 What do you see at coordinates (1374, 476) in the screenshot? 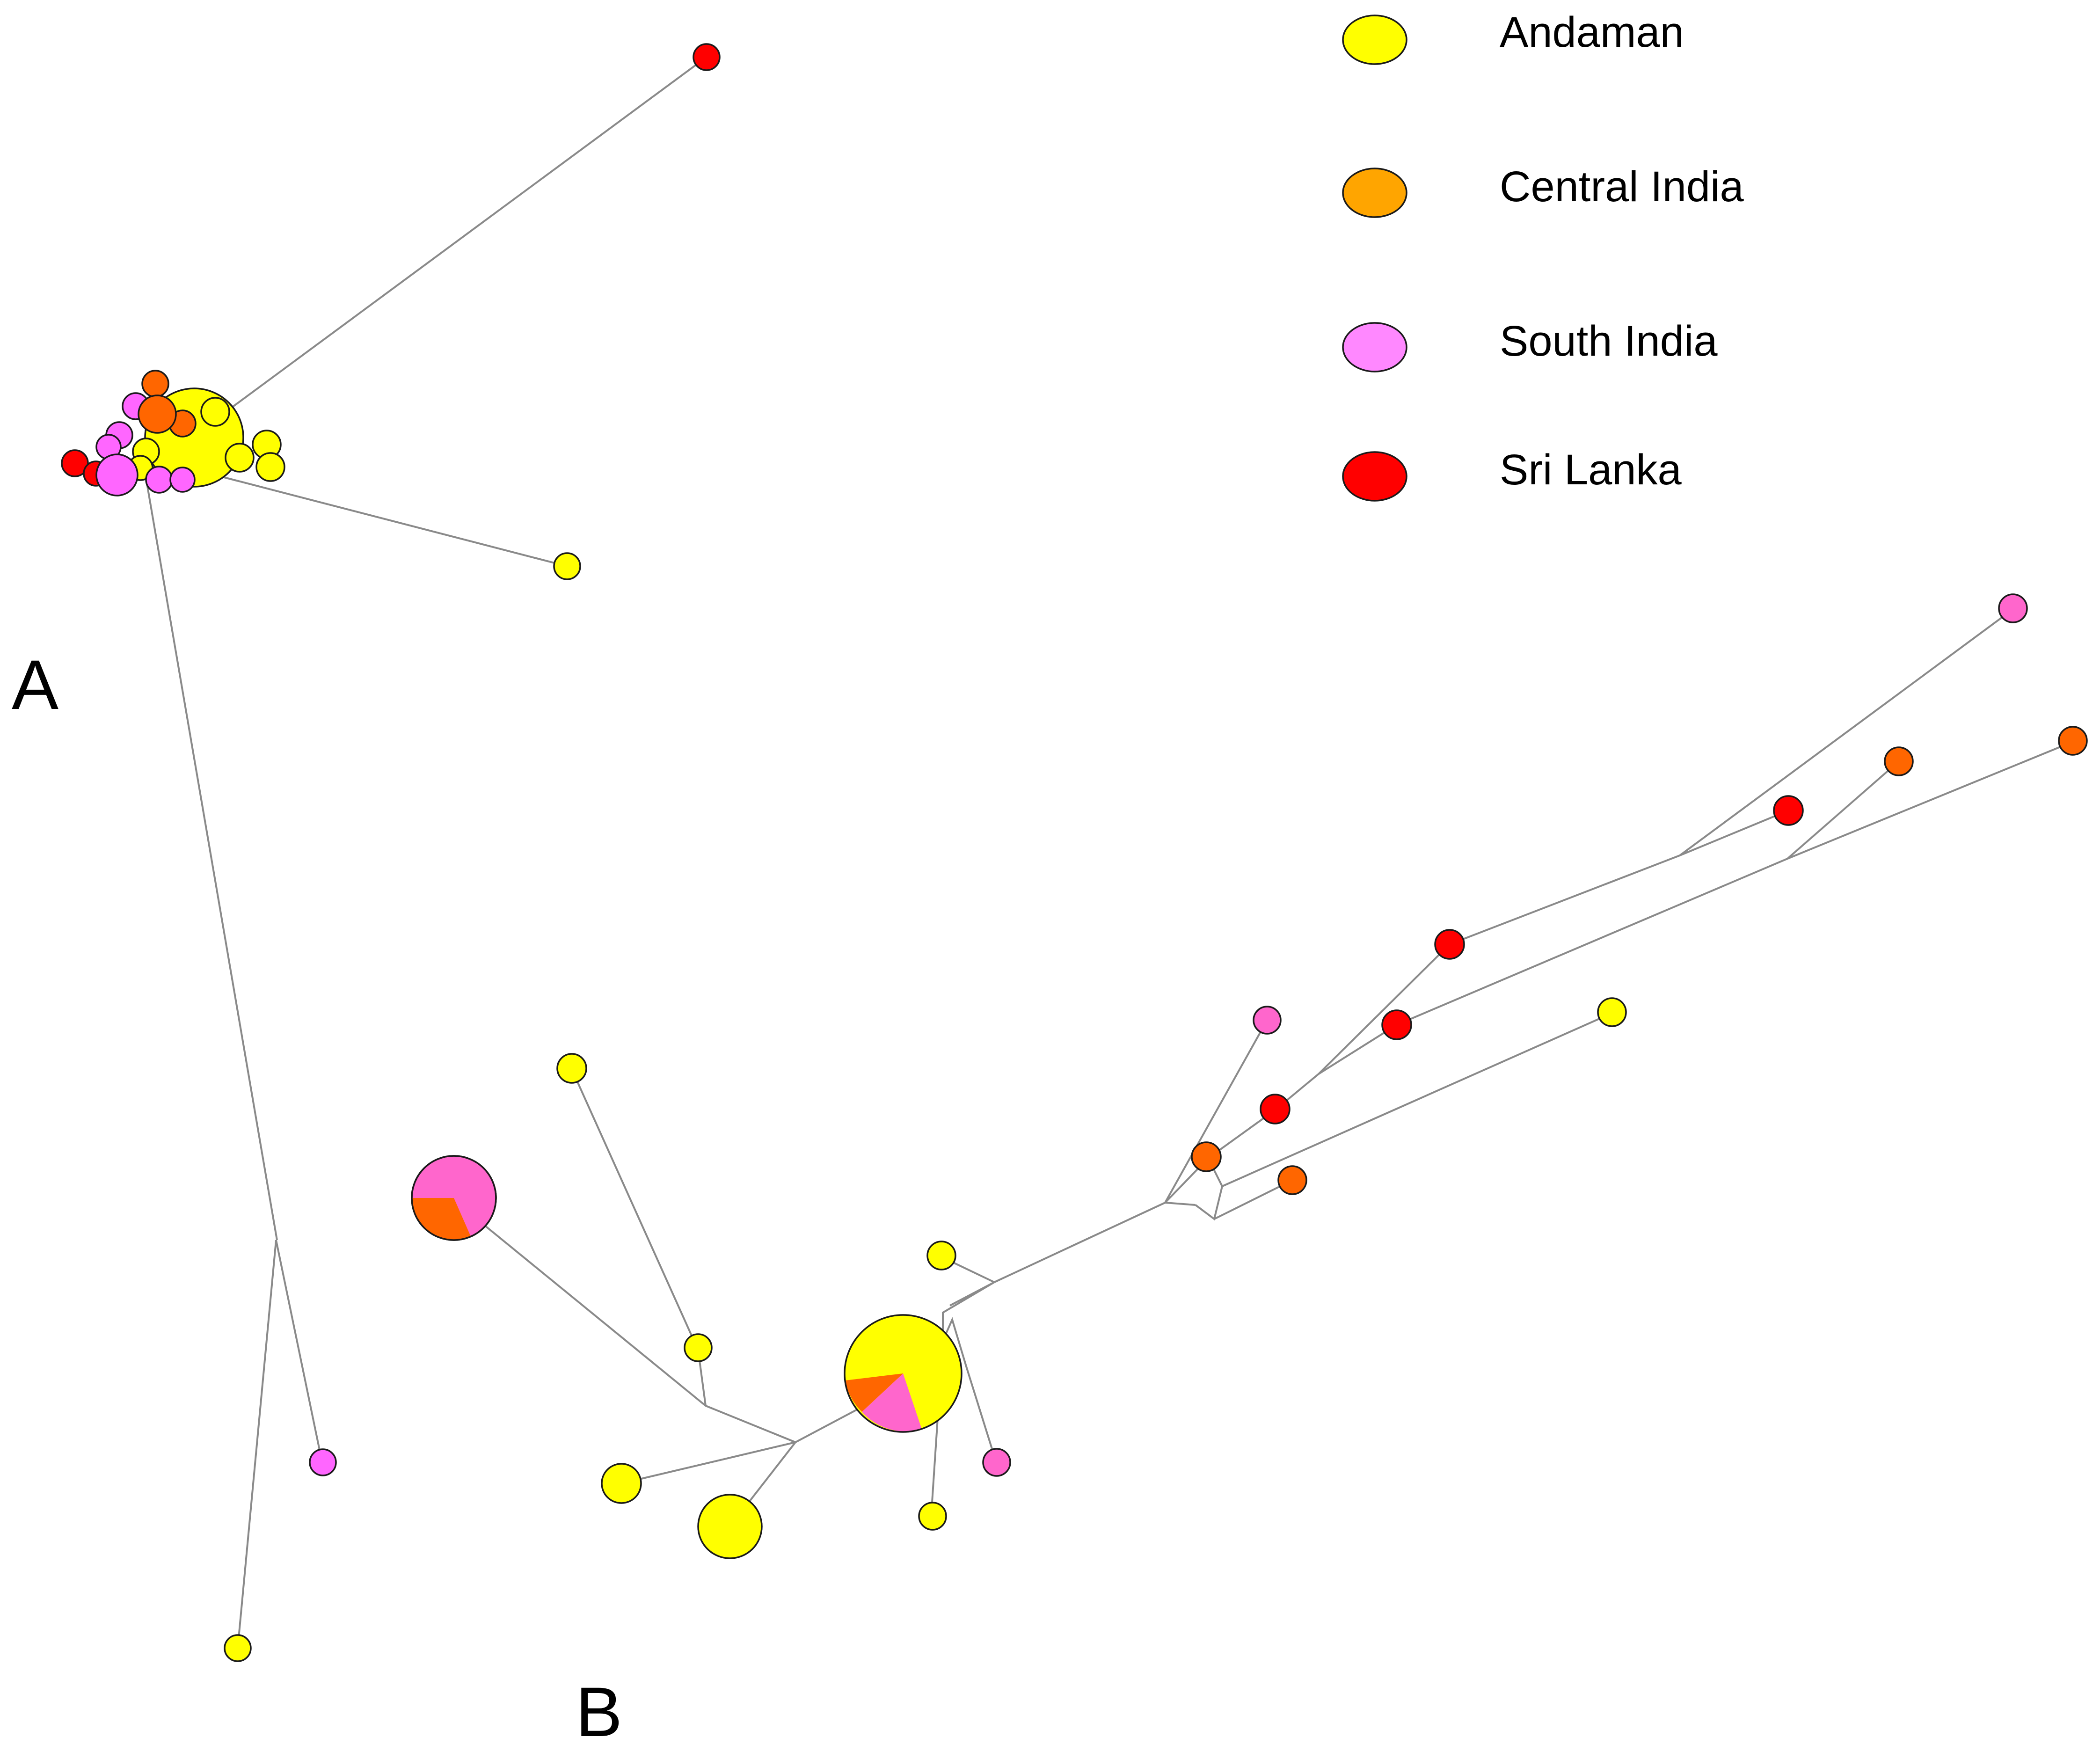
I see `legend-swatch-sri-lanka` at bounding box center [1374, 476].